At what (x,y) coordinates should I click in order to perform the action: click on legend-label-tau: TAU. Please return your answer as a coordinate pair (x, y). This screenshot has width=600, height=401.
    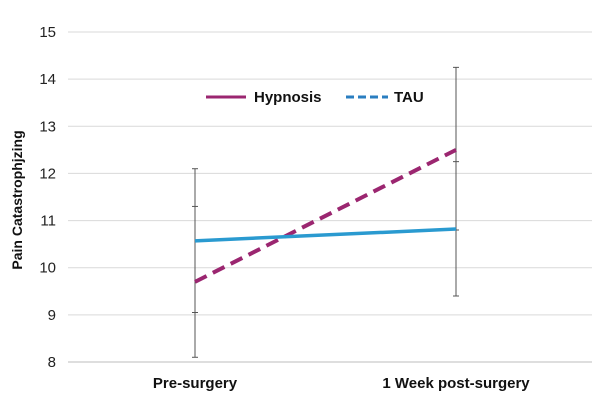
    Looking at the image, I should click on (409, 97).